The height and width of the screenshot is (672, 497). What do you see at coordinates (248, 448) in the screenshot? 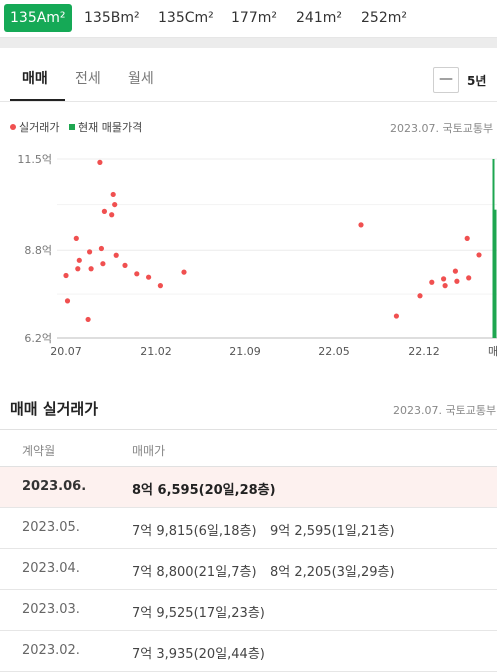
I see `table-header: 계약월 매매가` at bounding box center [248, 448].